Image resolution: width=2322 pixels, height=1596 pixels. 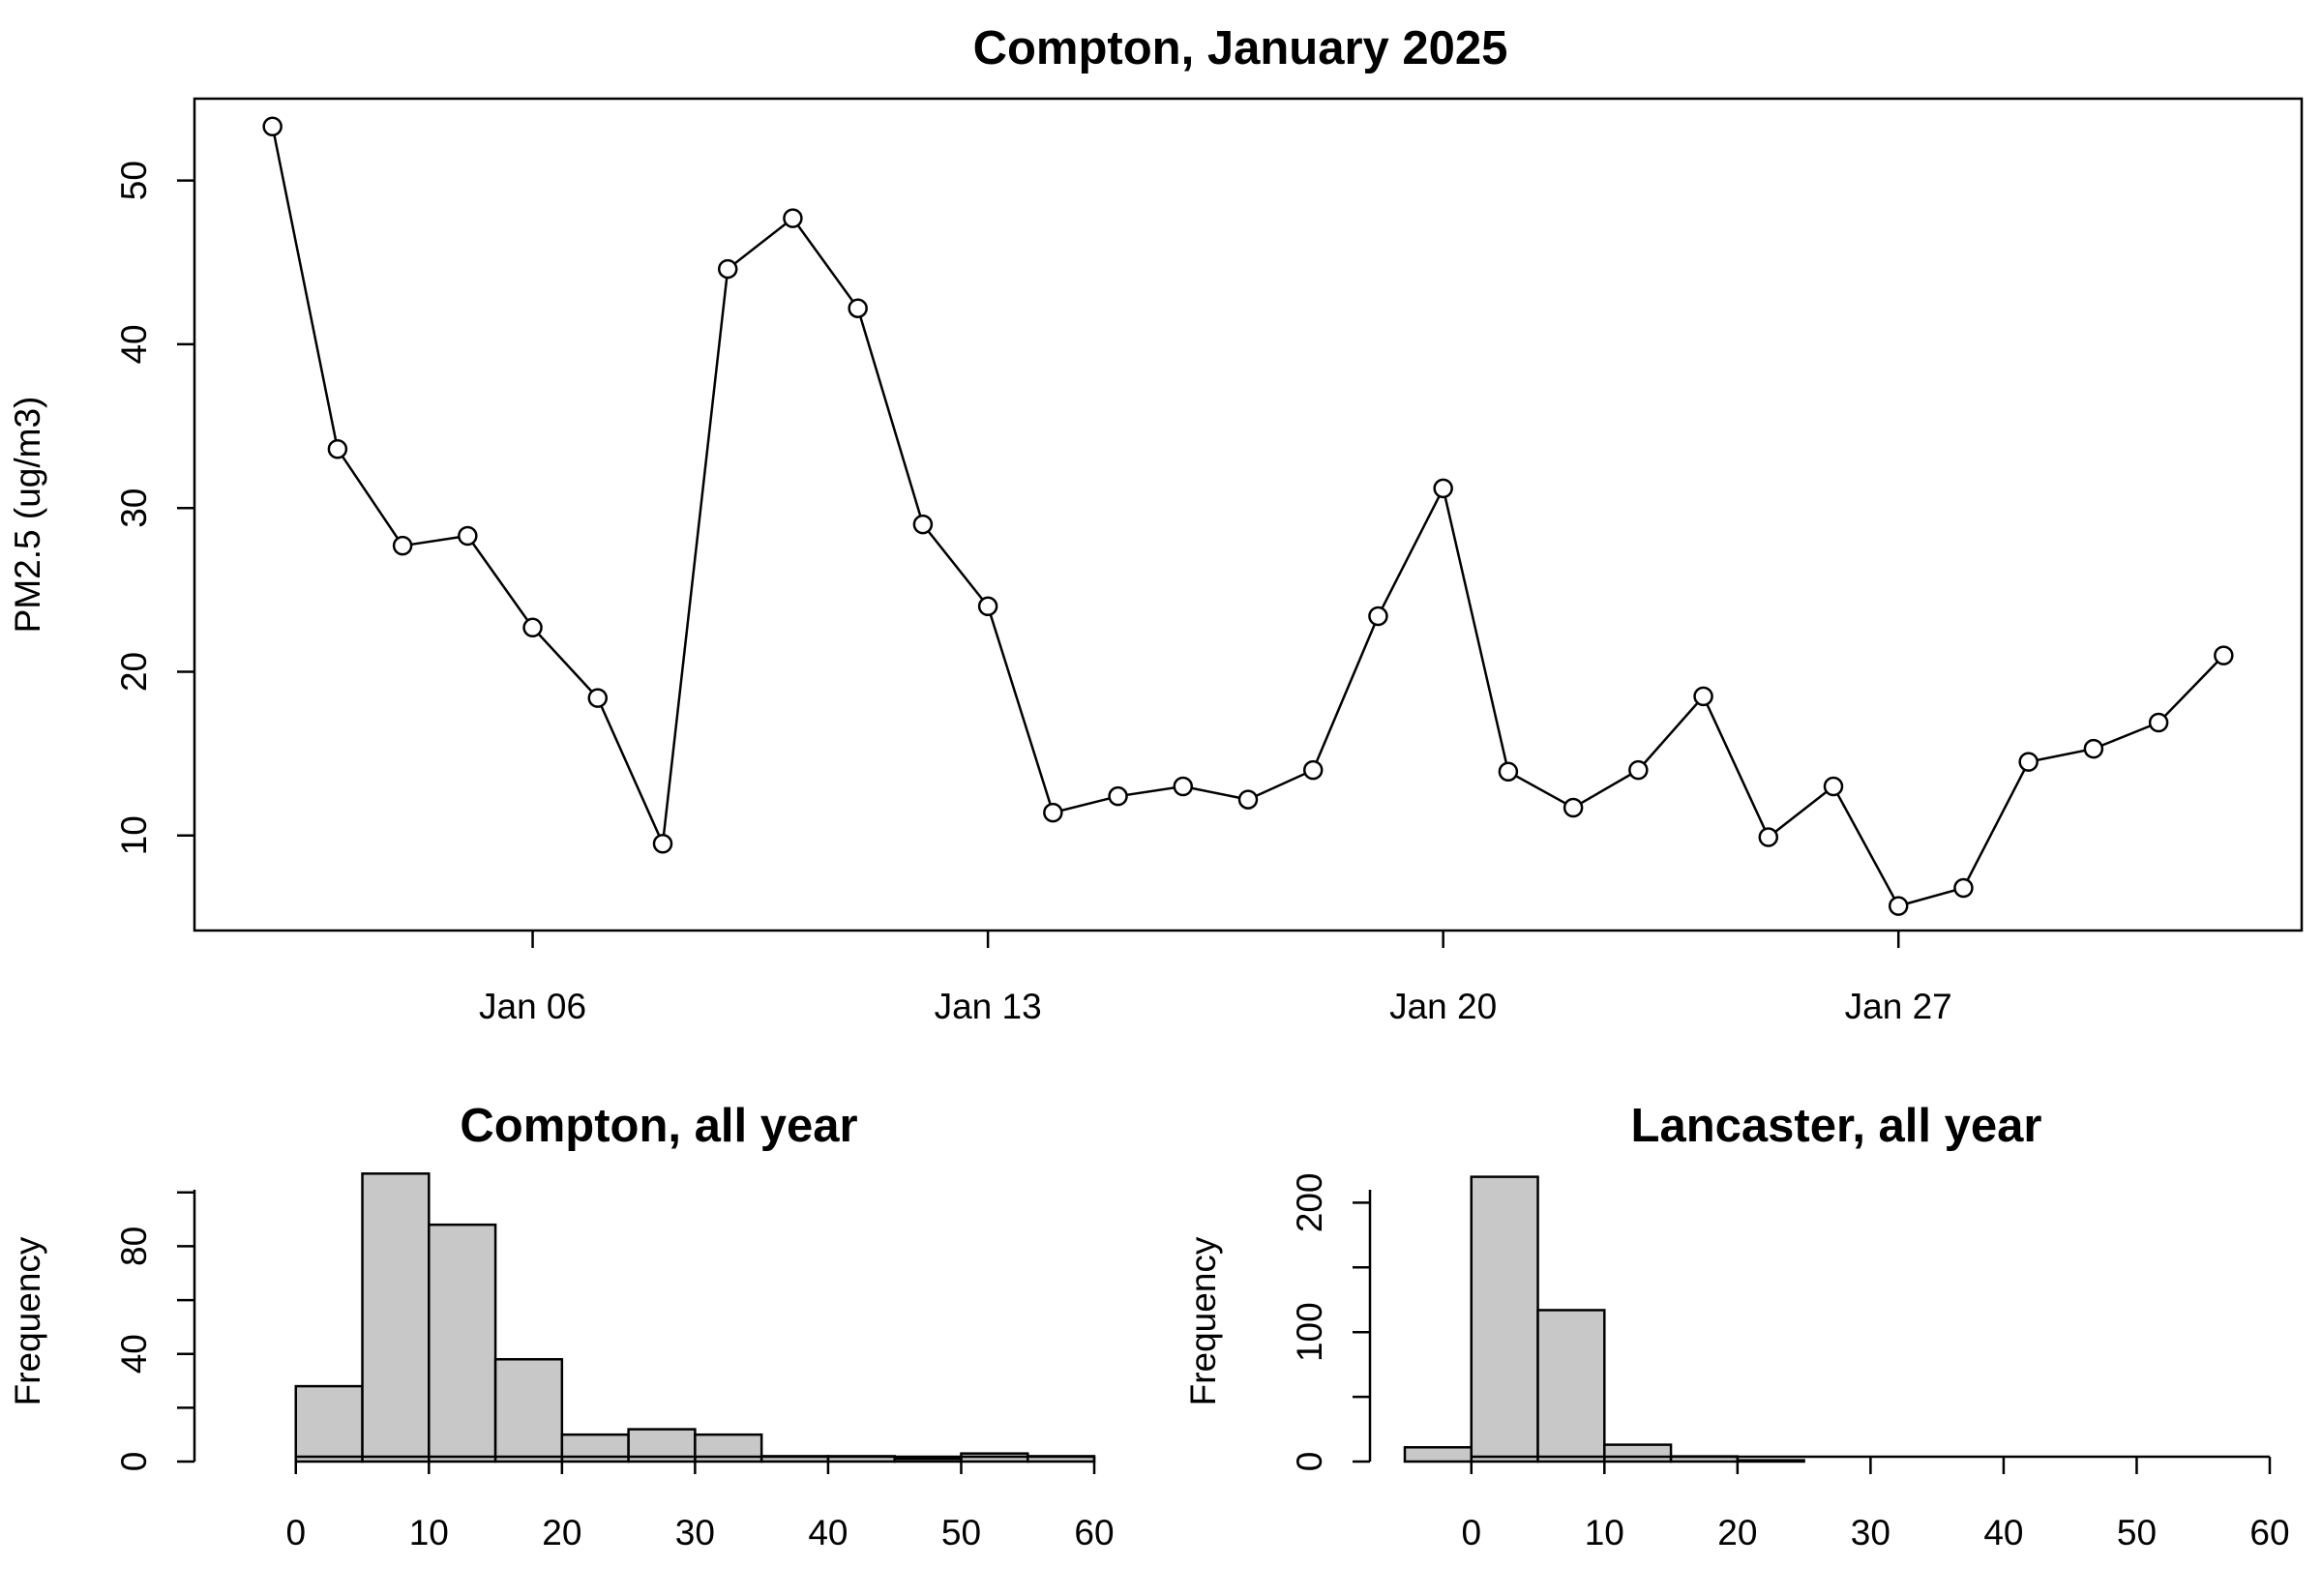 I want to click on histogram-compton-x-tick-label: 60, so click(x=1094, y=1532).